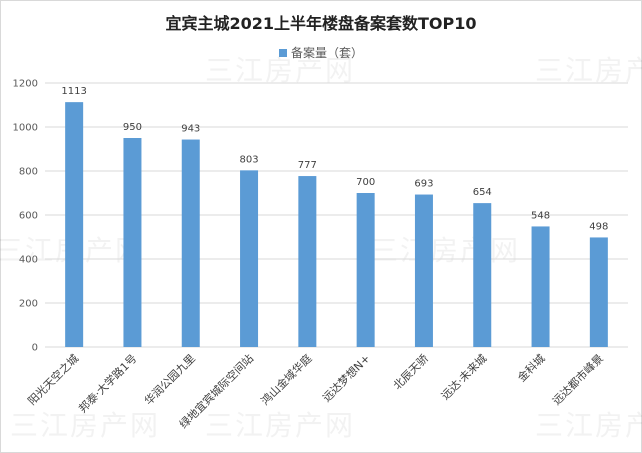  Describe the element at coordinates (588, 70) in the screenshot. I see `watermark-text-1: 三江房产网` at that location.